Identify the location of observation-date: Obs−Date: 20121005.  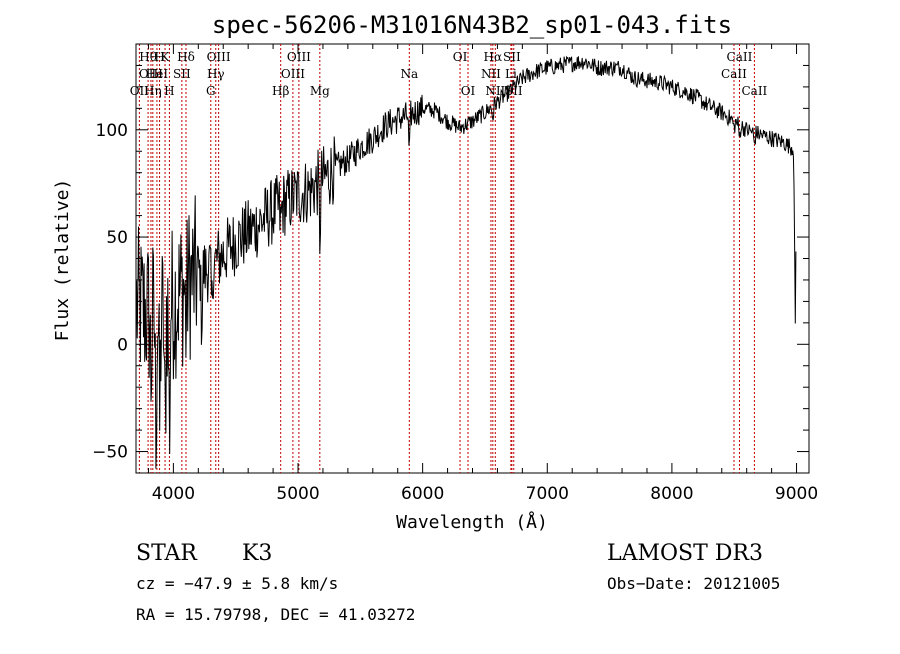
(693, 583).